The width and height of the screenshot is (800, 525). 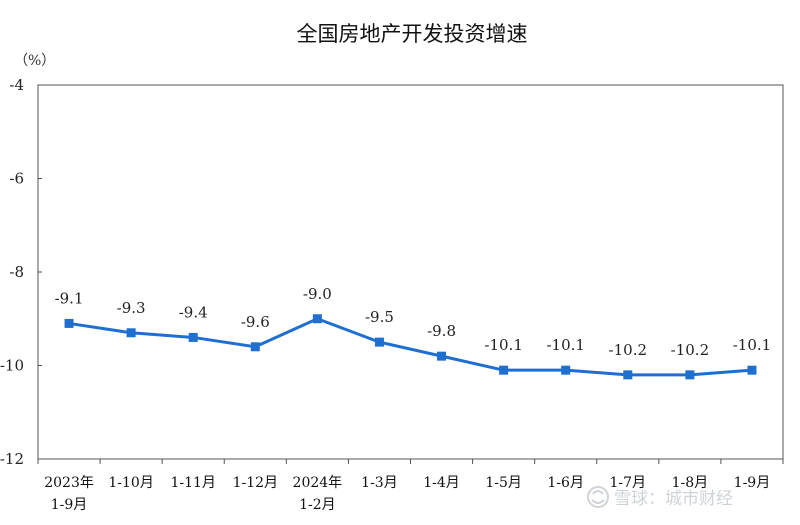 What do you see at coordinates (16, 85) in the screenshot?
I see `y-tick-label: -4` at bounding box center [16, 85].